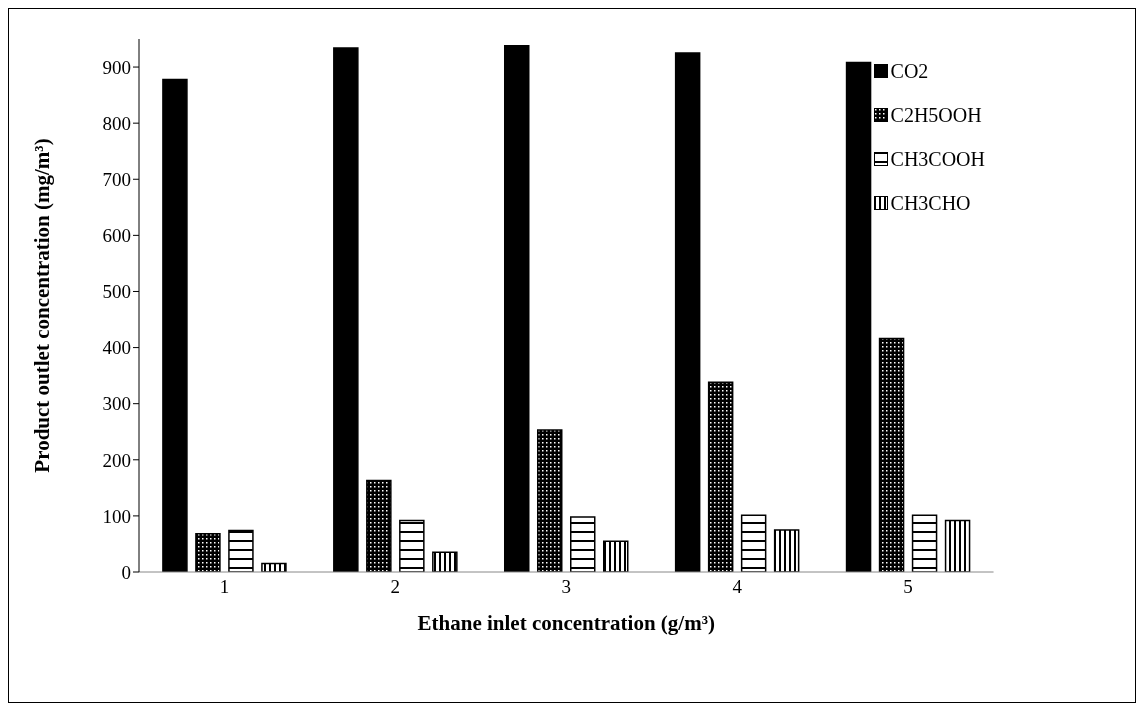 This screenshot has width=1146, height=715. I want to click on x-tick-label: 1, so click(224, 587).